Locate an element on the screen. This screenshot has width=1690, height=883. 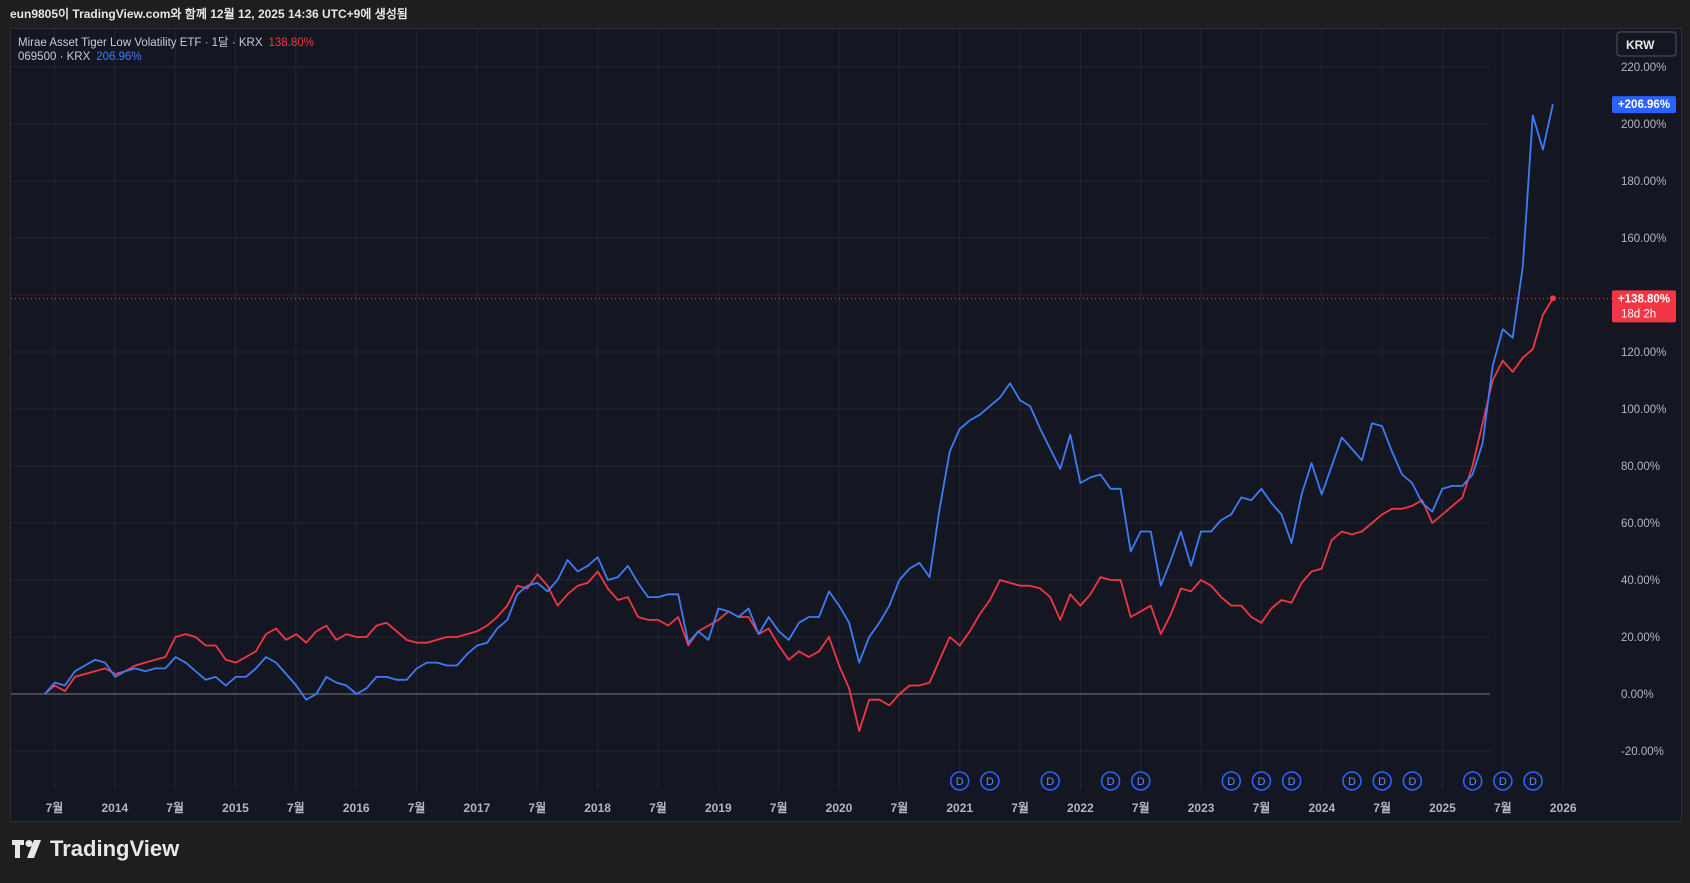
x-tick-label: 2024 is located at coordinates (1321, 808).